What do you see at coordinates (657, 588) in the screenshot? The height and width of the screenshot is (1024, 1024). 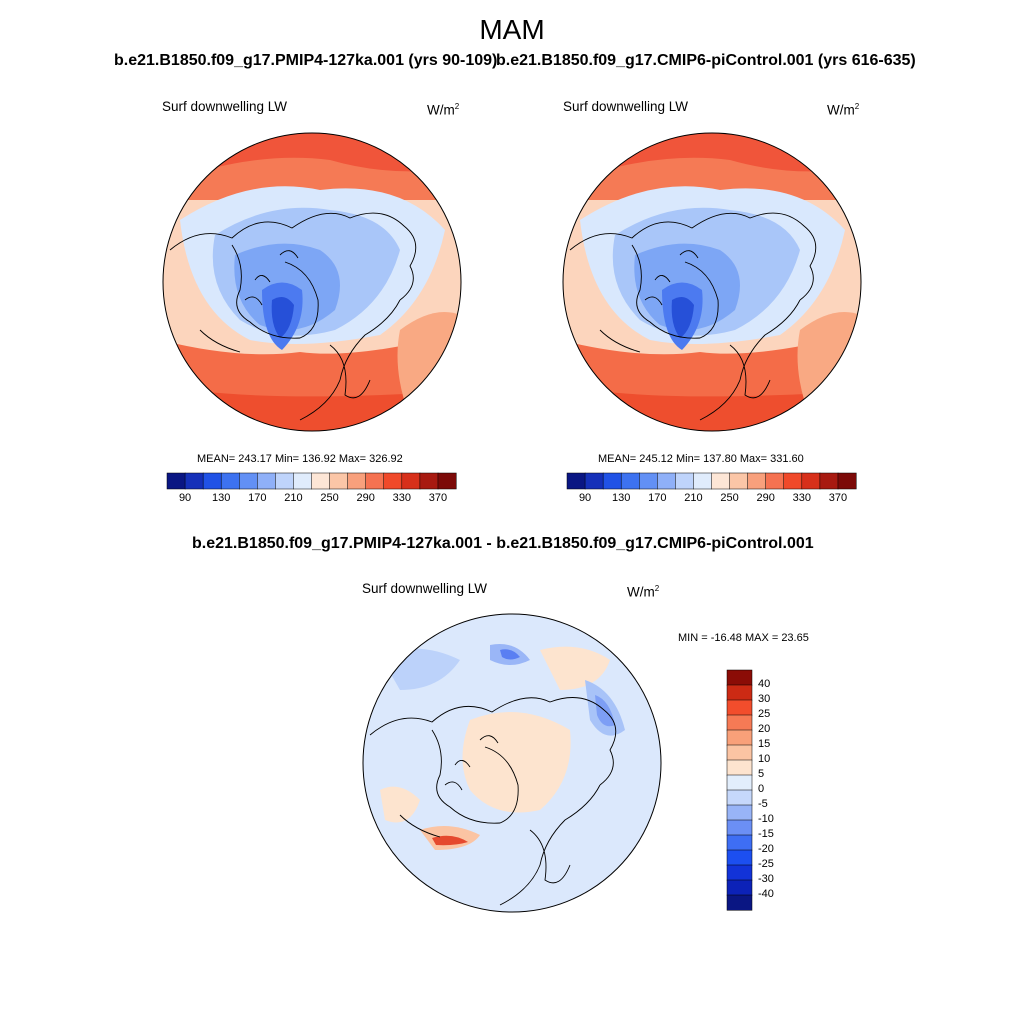 I see `diff-units-exp: 2` at bounding box center [657, 588].